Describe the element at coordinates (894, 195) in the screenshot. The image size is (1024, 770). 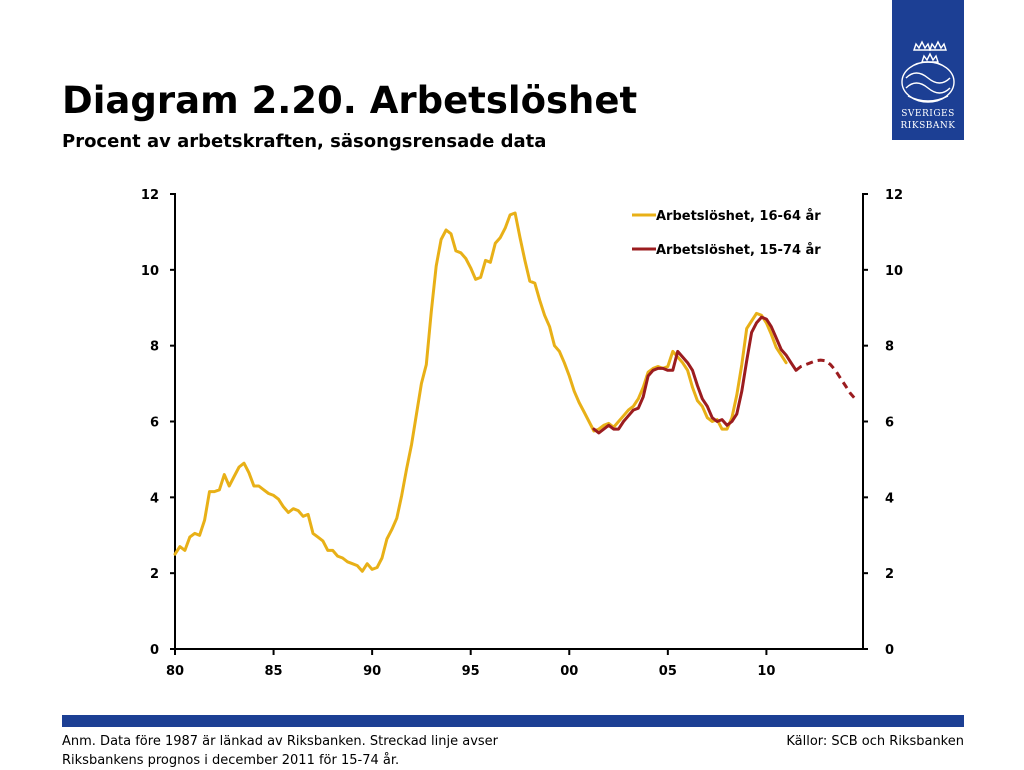
I see `y-tick-label-right: 12` at that location.